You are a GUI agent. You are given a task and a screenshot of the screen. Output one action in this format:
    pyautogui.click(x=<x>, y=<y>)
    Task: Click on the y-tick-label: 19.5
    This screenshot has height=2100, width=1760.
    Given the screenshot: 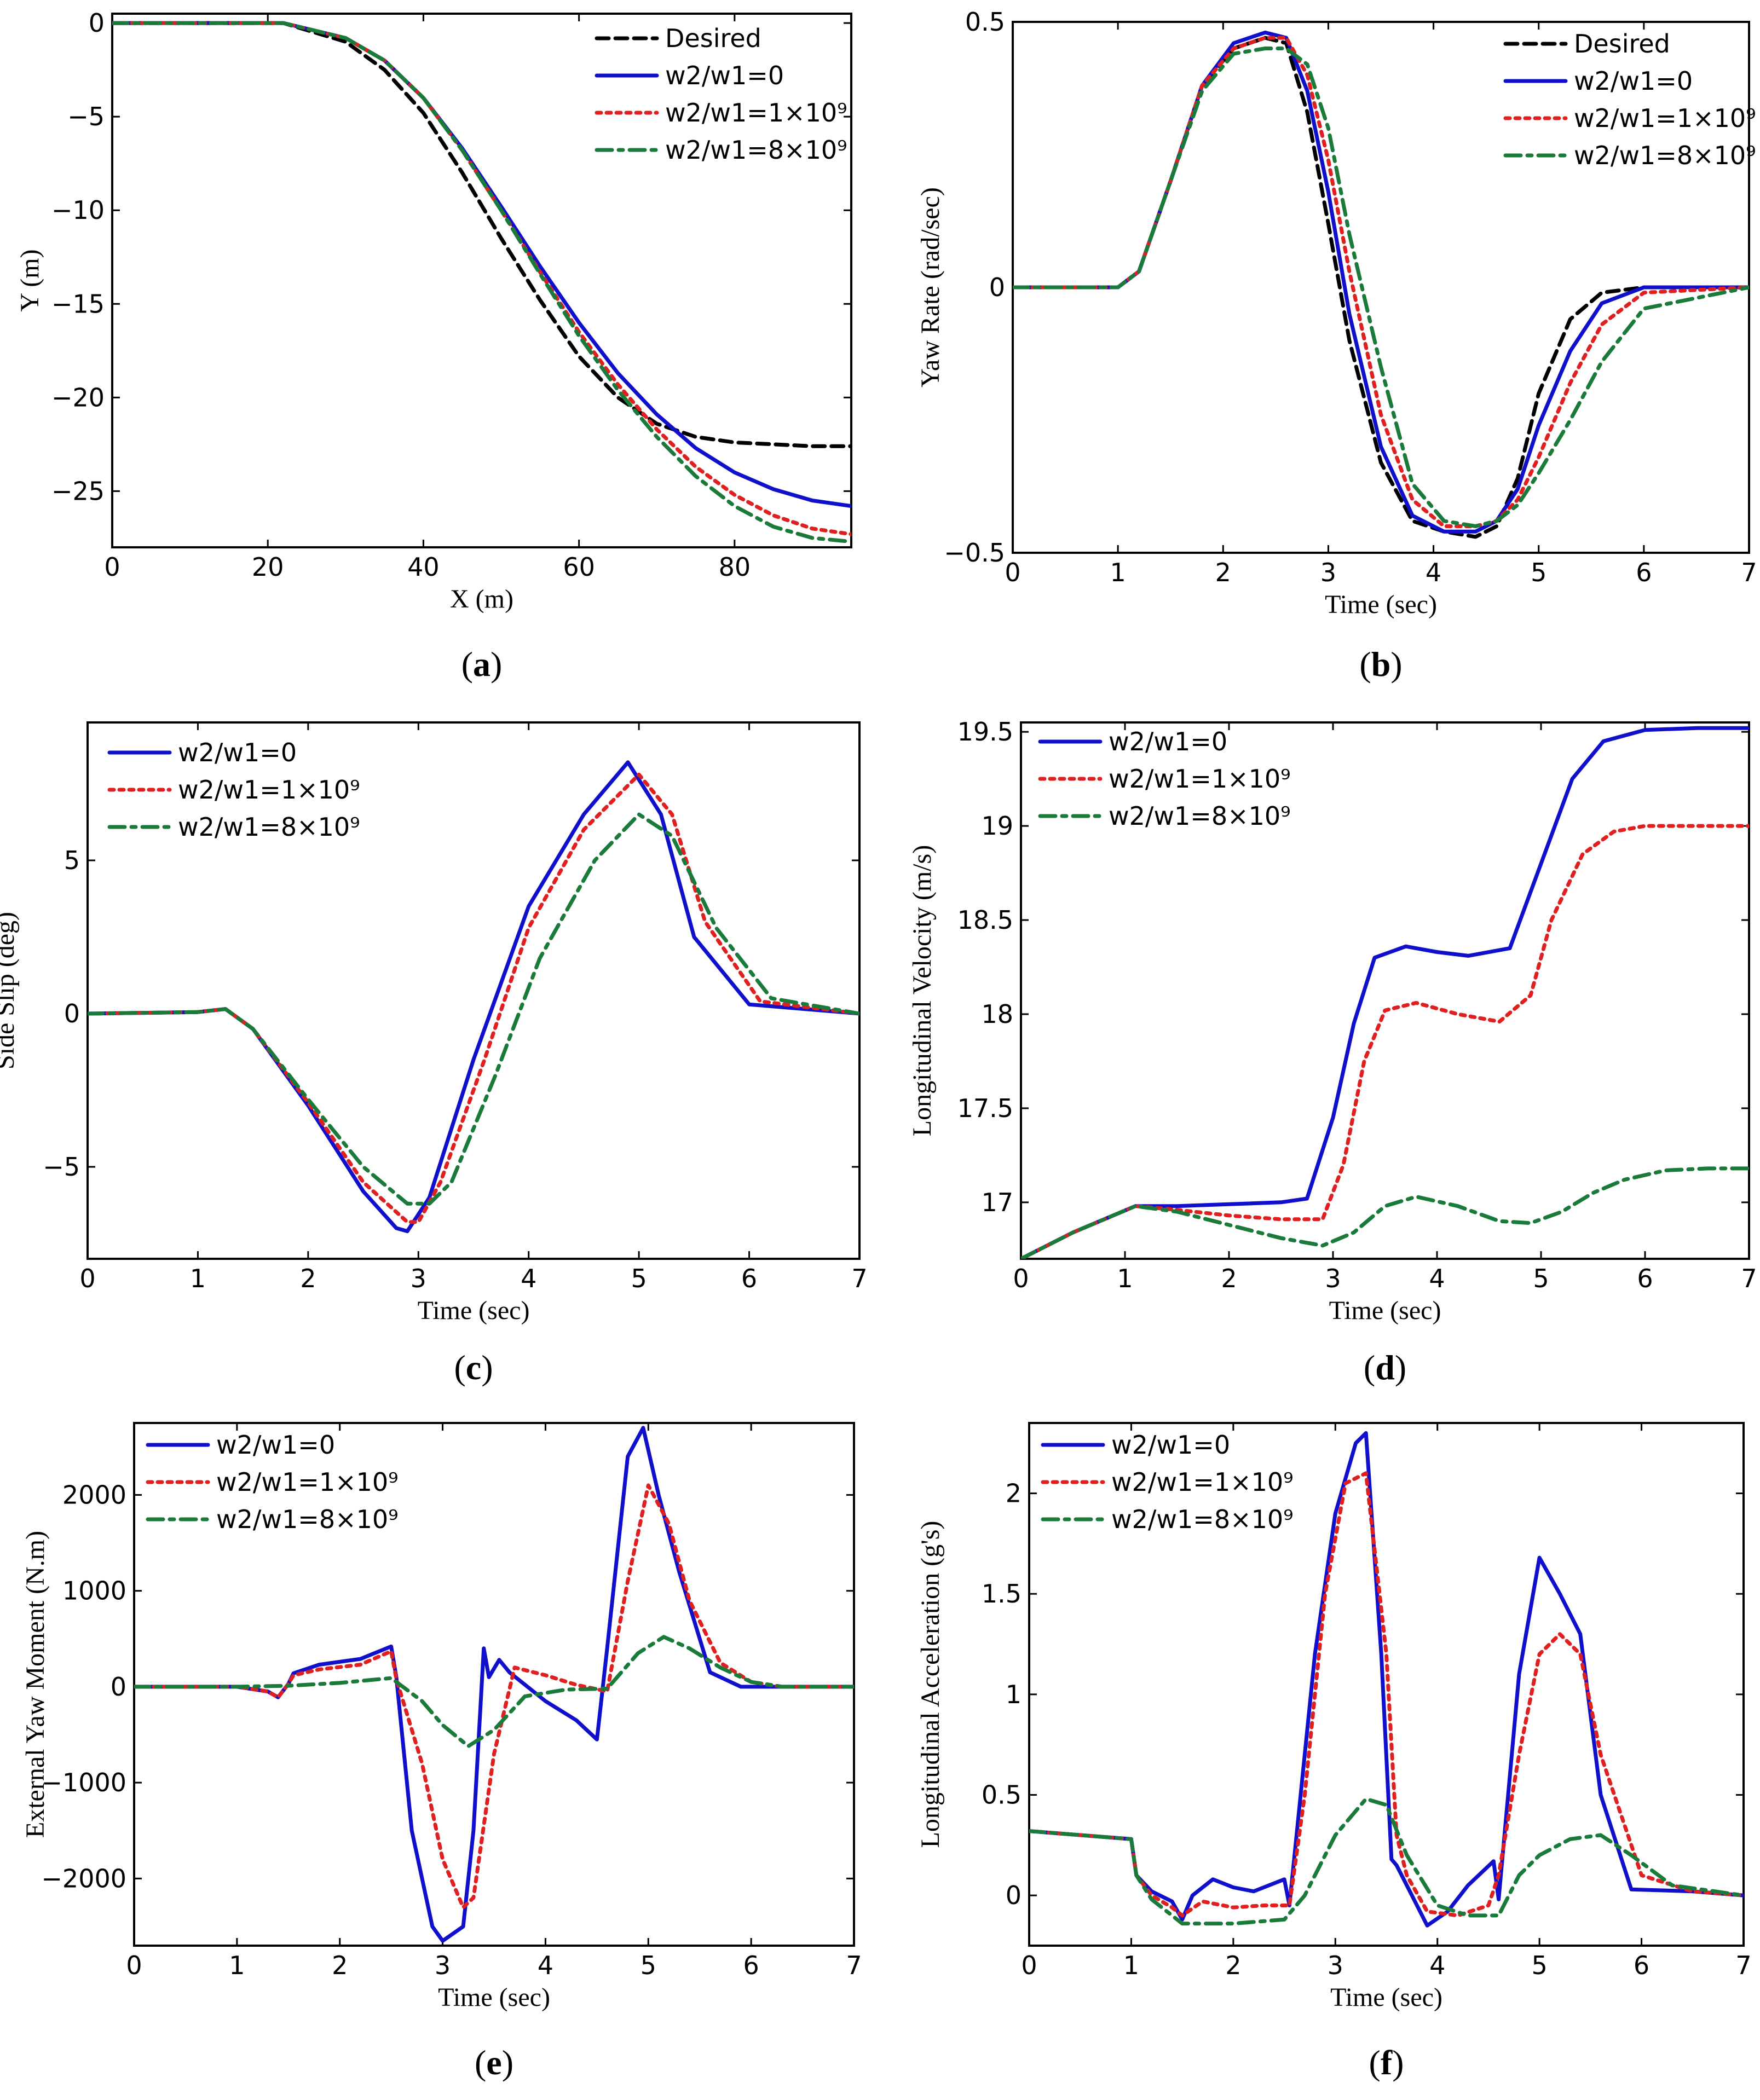 What is the action you would take?
    pyautogui.click(x=985, y=732)
    